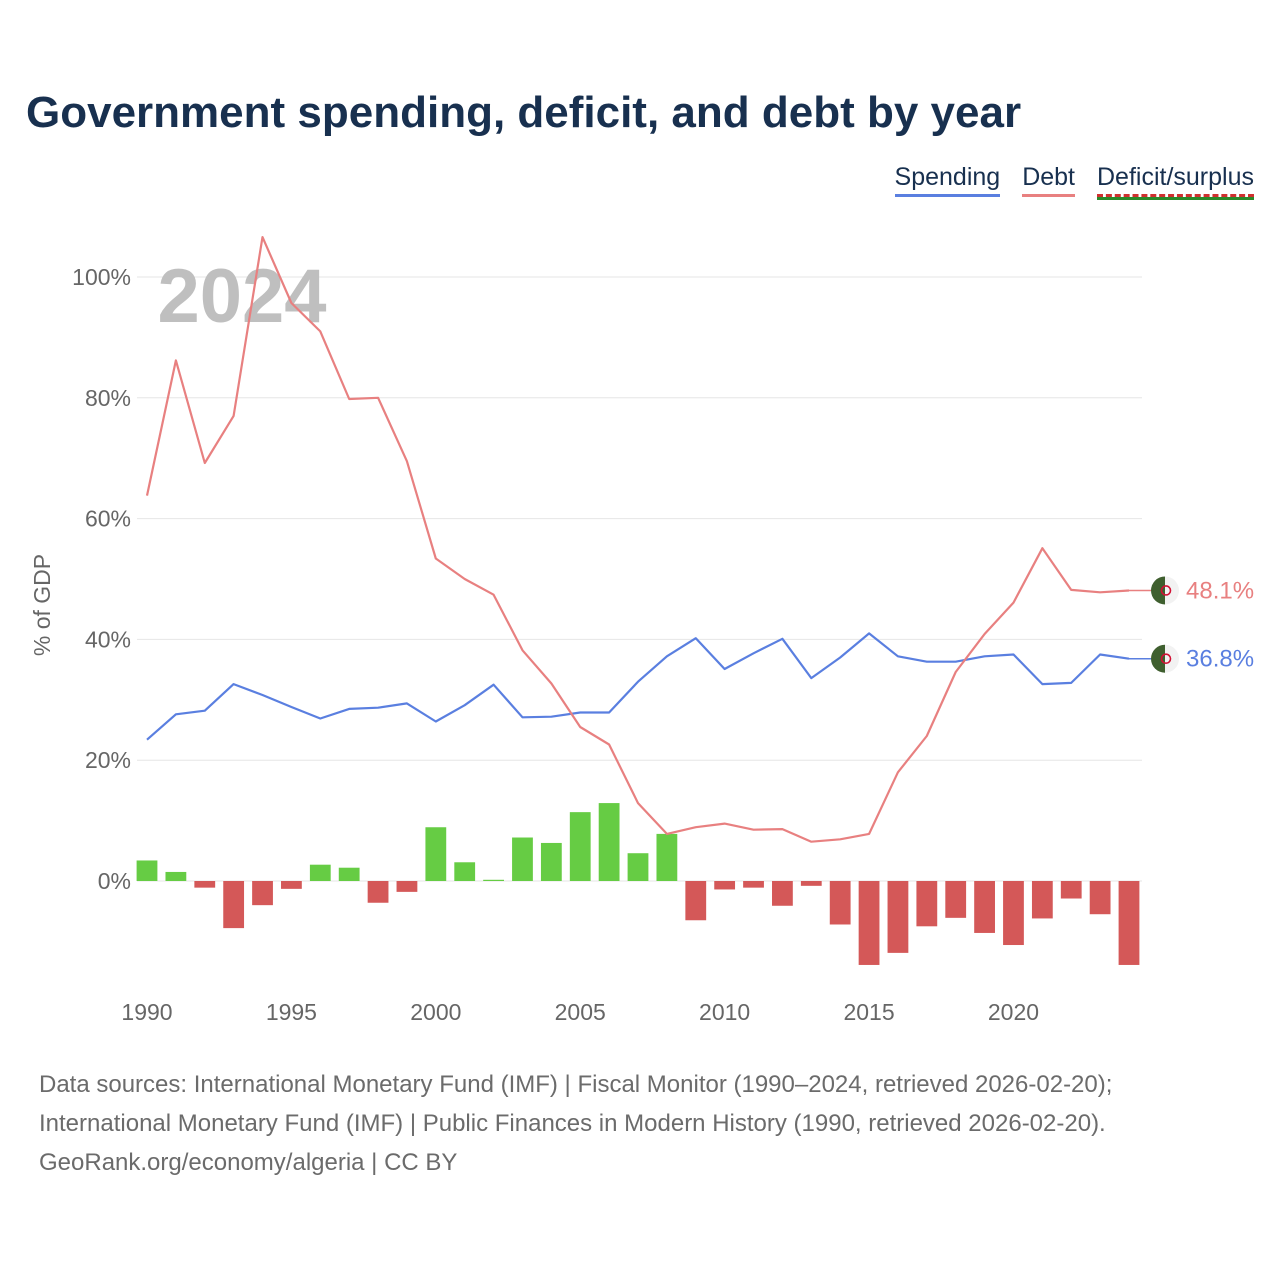  I want to click on debt-flag-marker, so click(1165, 590).